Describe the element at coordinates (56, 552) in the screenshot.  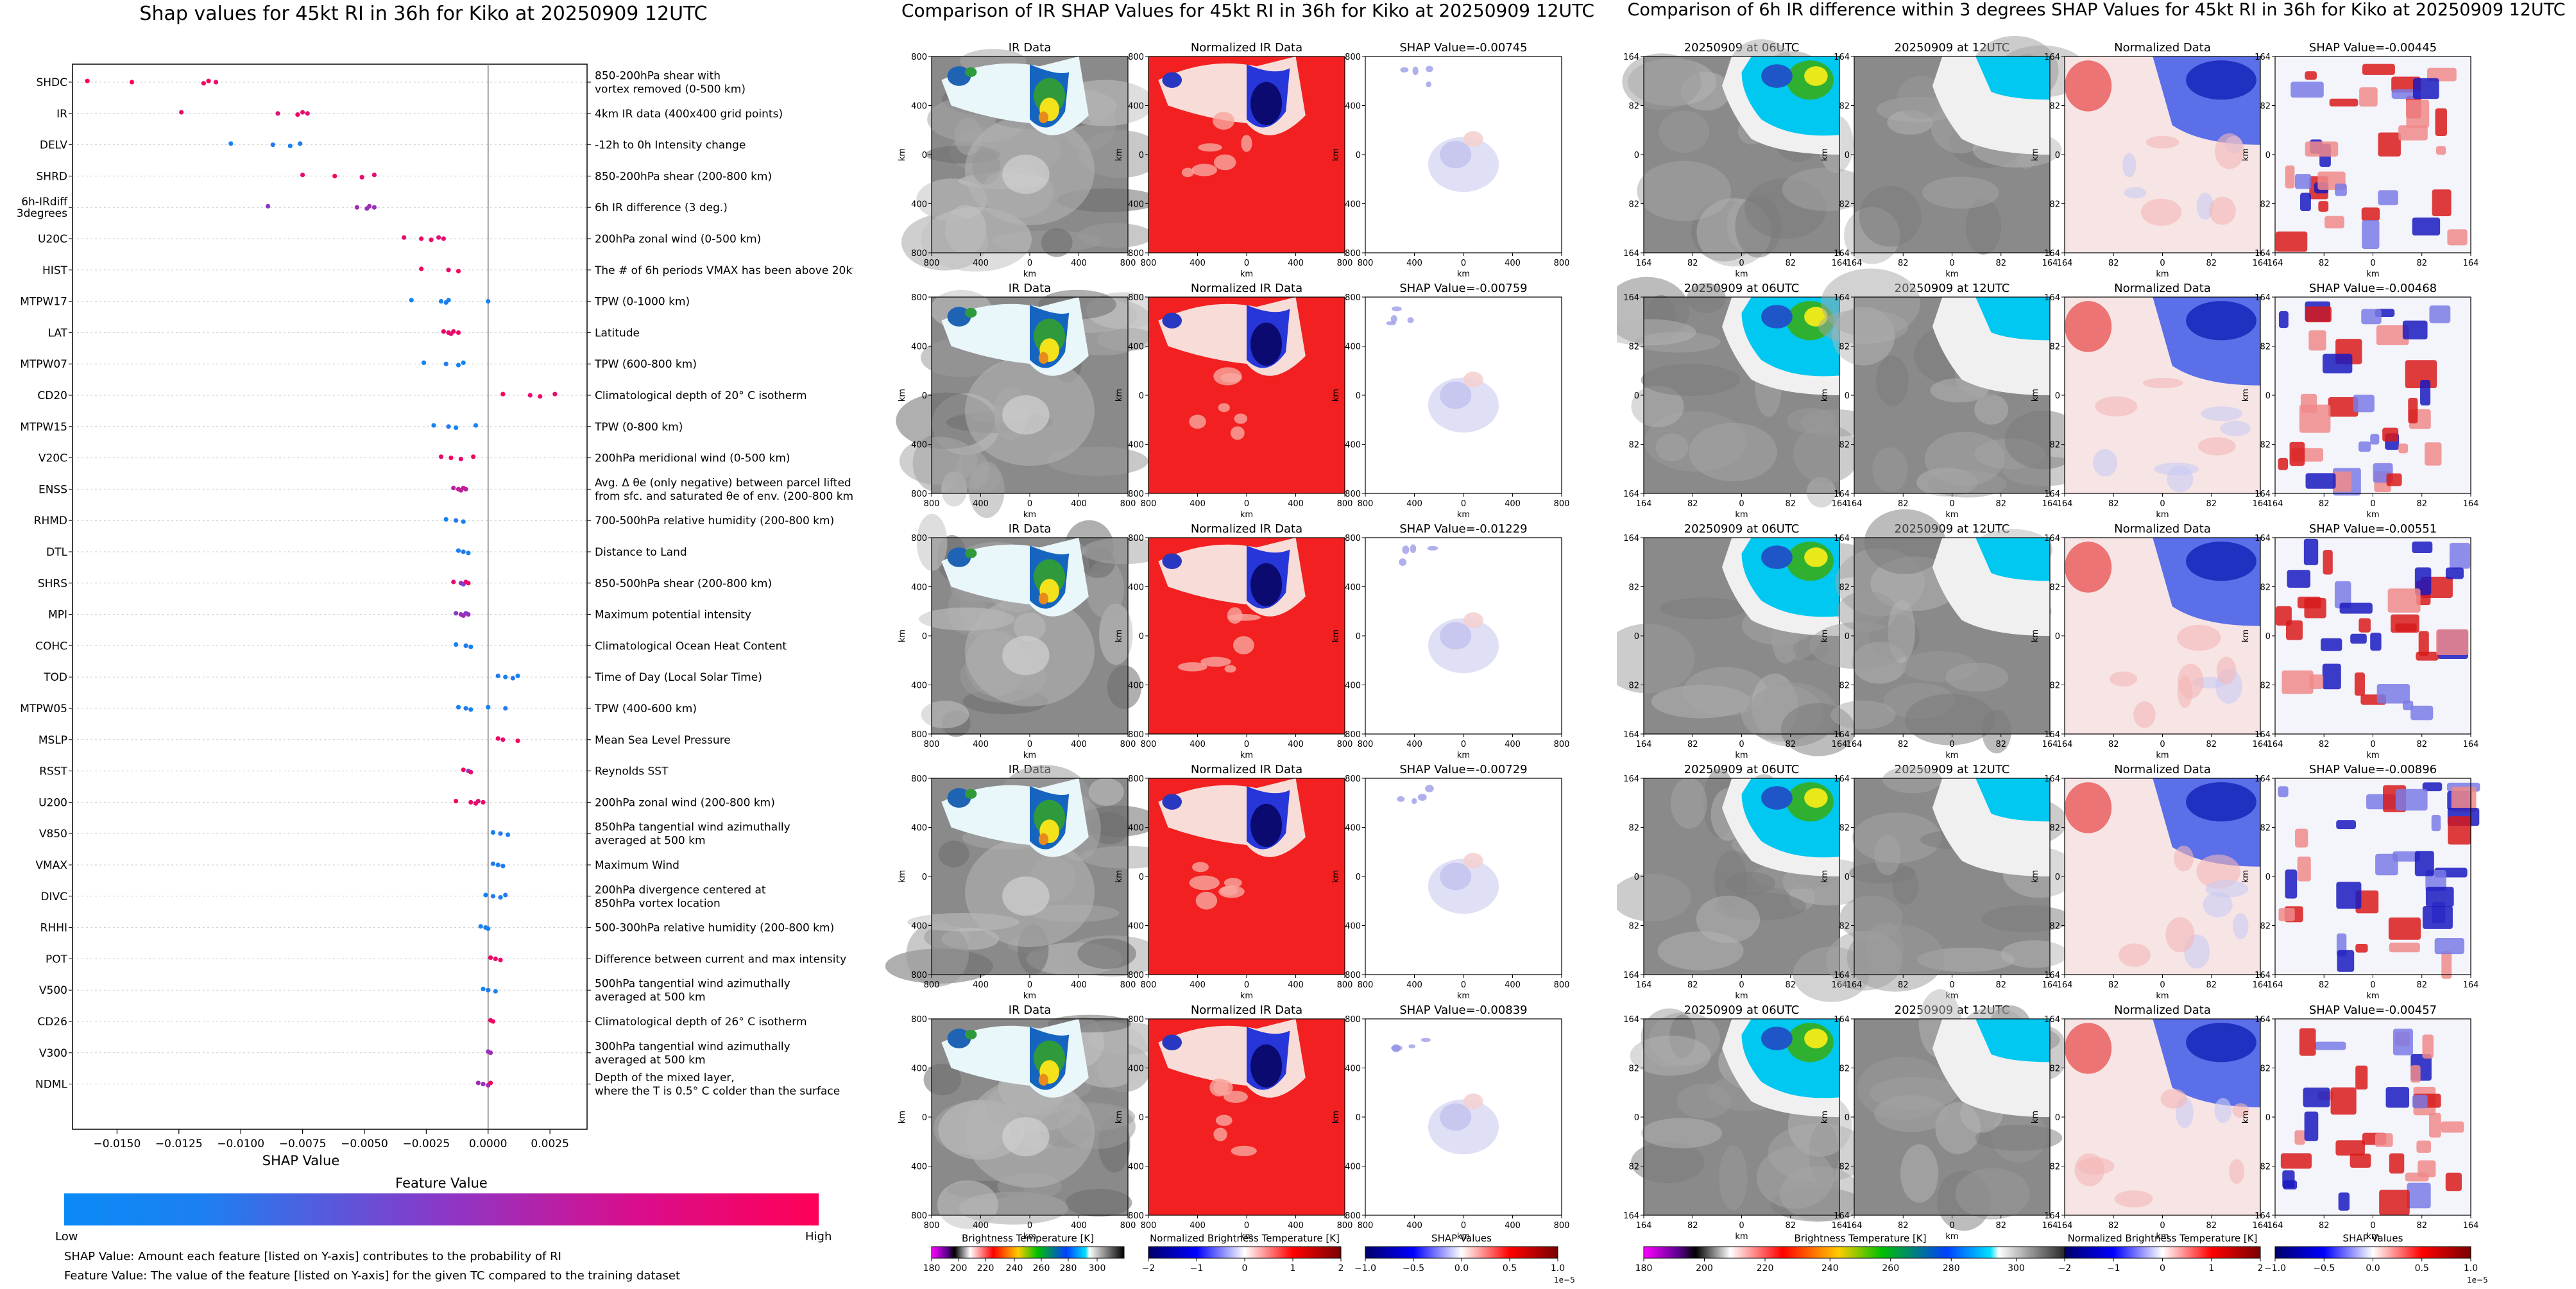
I see `feature-label: DTL` at that location.